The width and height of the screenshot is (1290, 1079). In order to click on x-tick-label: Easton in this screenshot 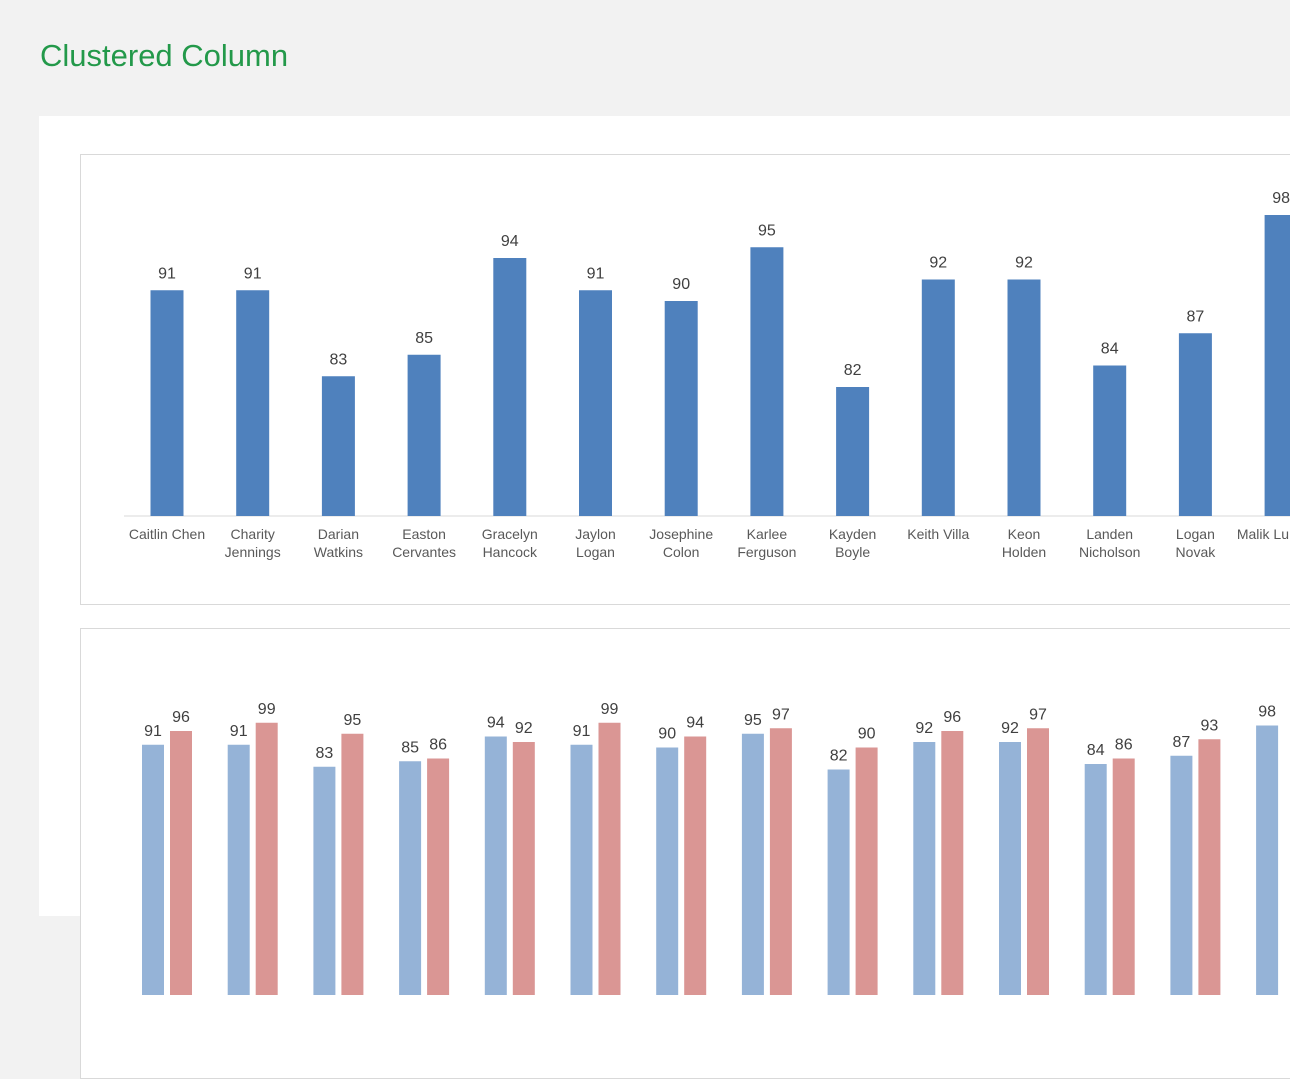, I will do `click(424, 534)`.